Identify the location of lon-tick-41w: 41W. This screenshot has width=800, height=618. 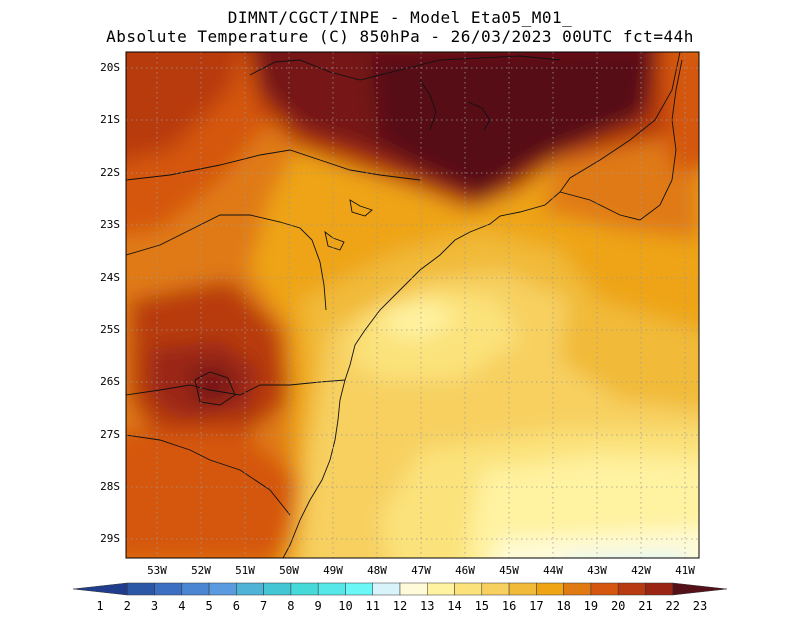
(685, 570).